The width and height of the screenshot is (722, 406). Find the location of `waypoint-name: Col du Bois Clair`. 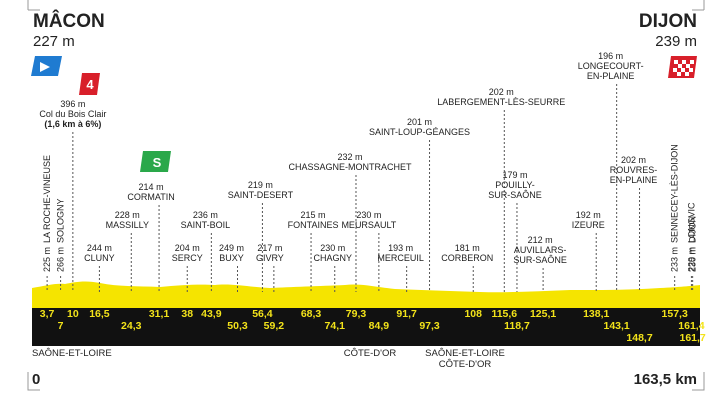

waypoint-name: Col du Bois Clair is located at coordinates (72, 114).